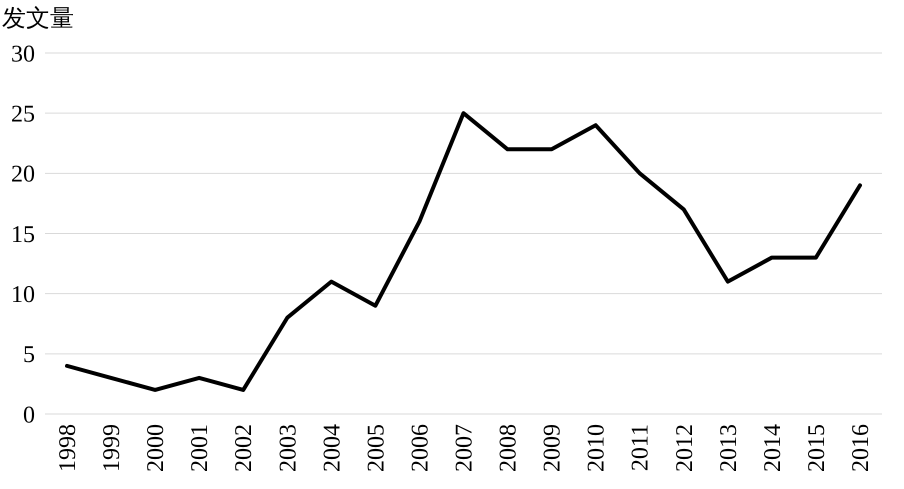  What do you see at coordinates (729, 448) in the screenshot?
I see `x-tick-label: 2013` at bounding box center [729, 448].